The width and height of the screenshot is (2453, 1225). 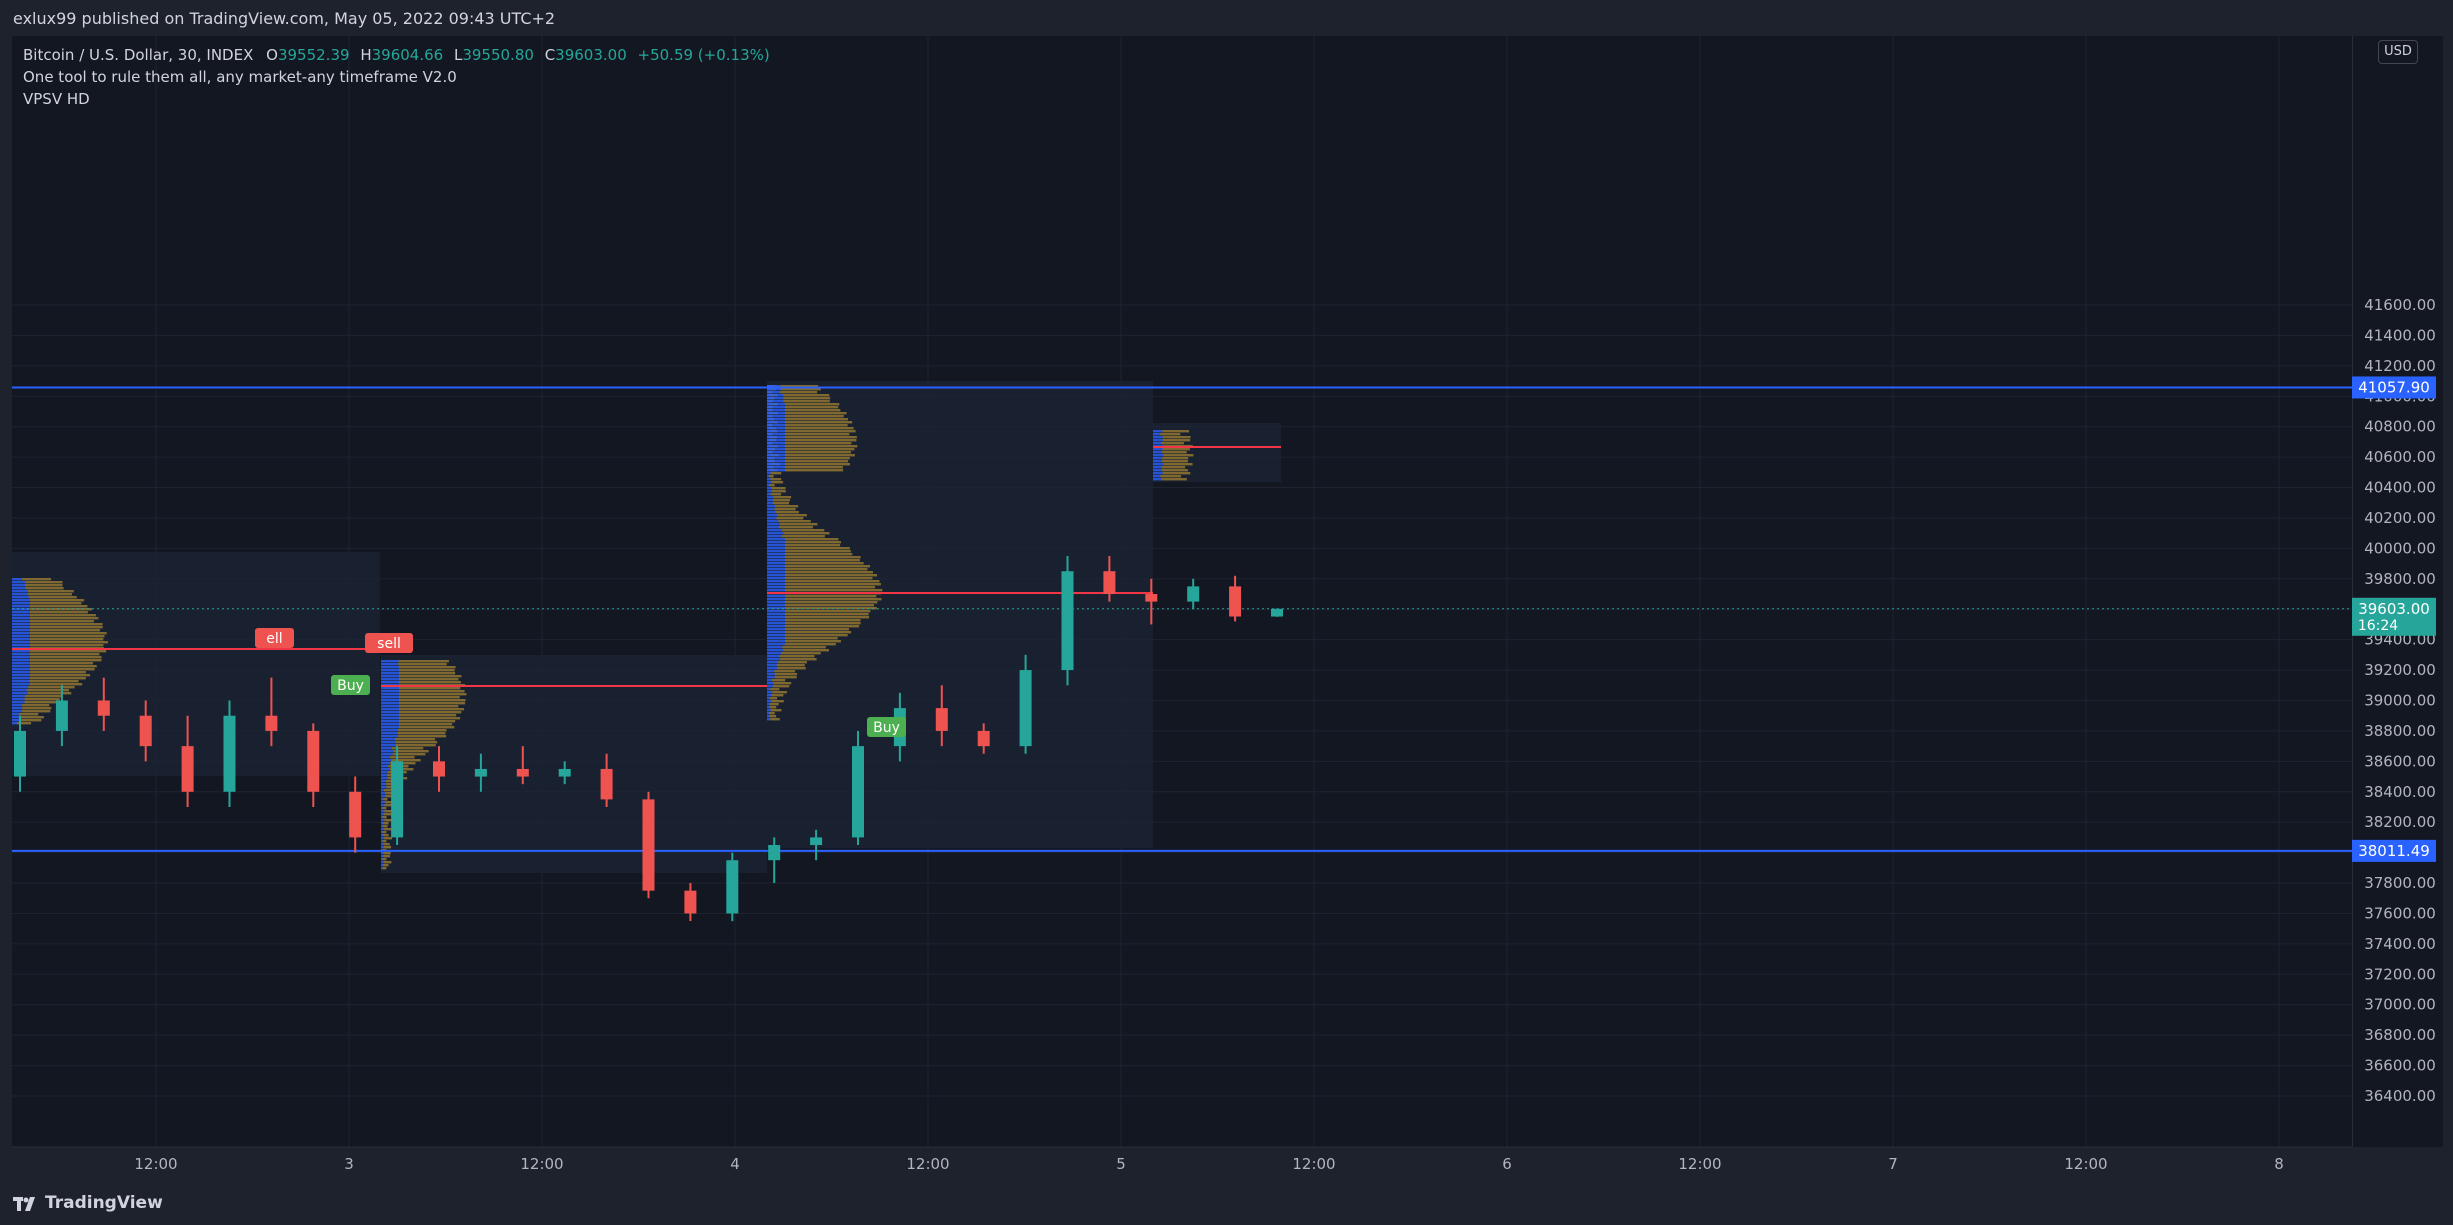 I want to click on price-tick-label: 37200.00, so click(x=2400, y=974).